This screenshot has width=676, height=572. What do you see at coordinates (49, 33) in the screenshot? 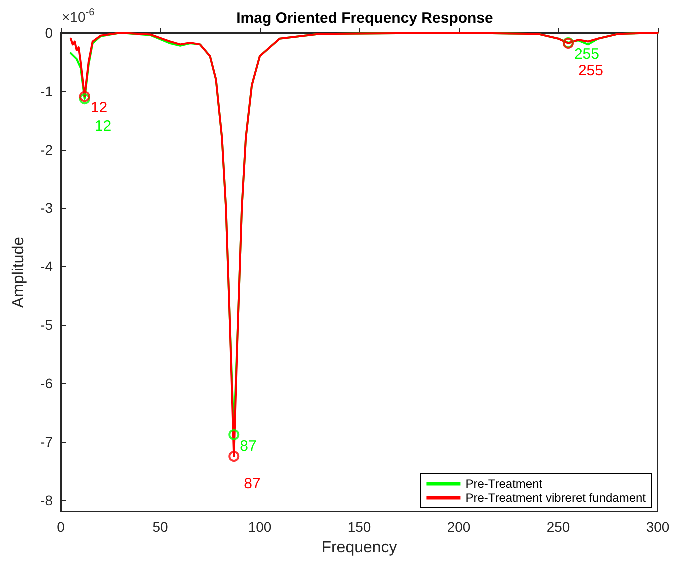
I see `y-tick-label: 0` at bounding box center [49, 33].